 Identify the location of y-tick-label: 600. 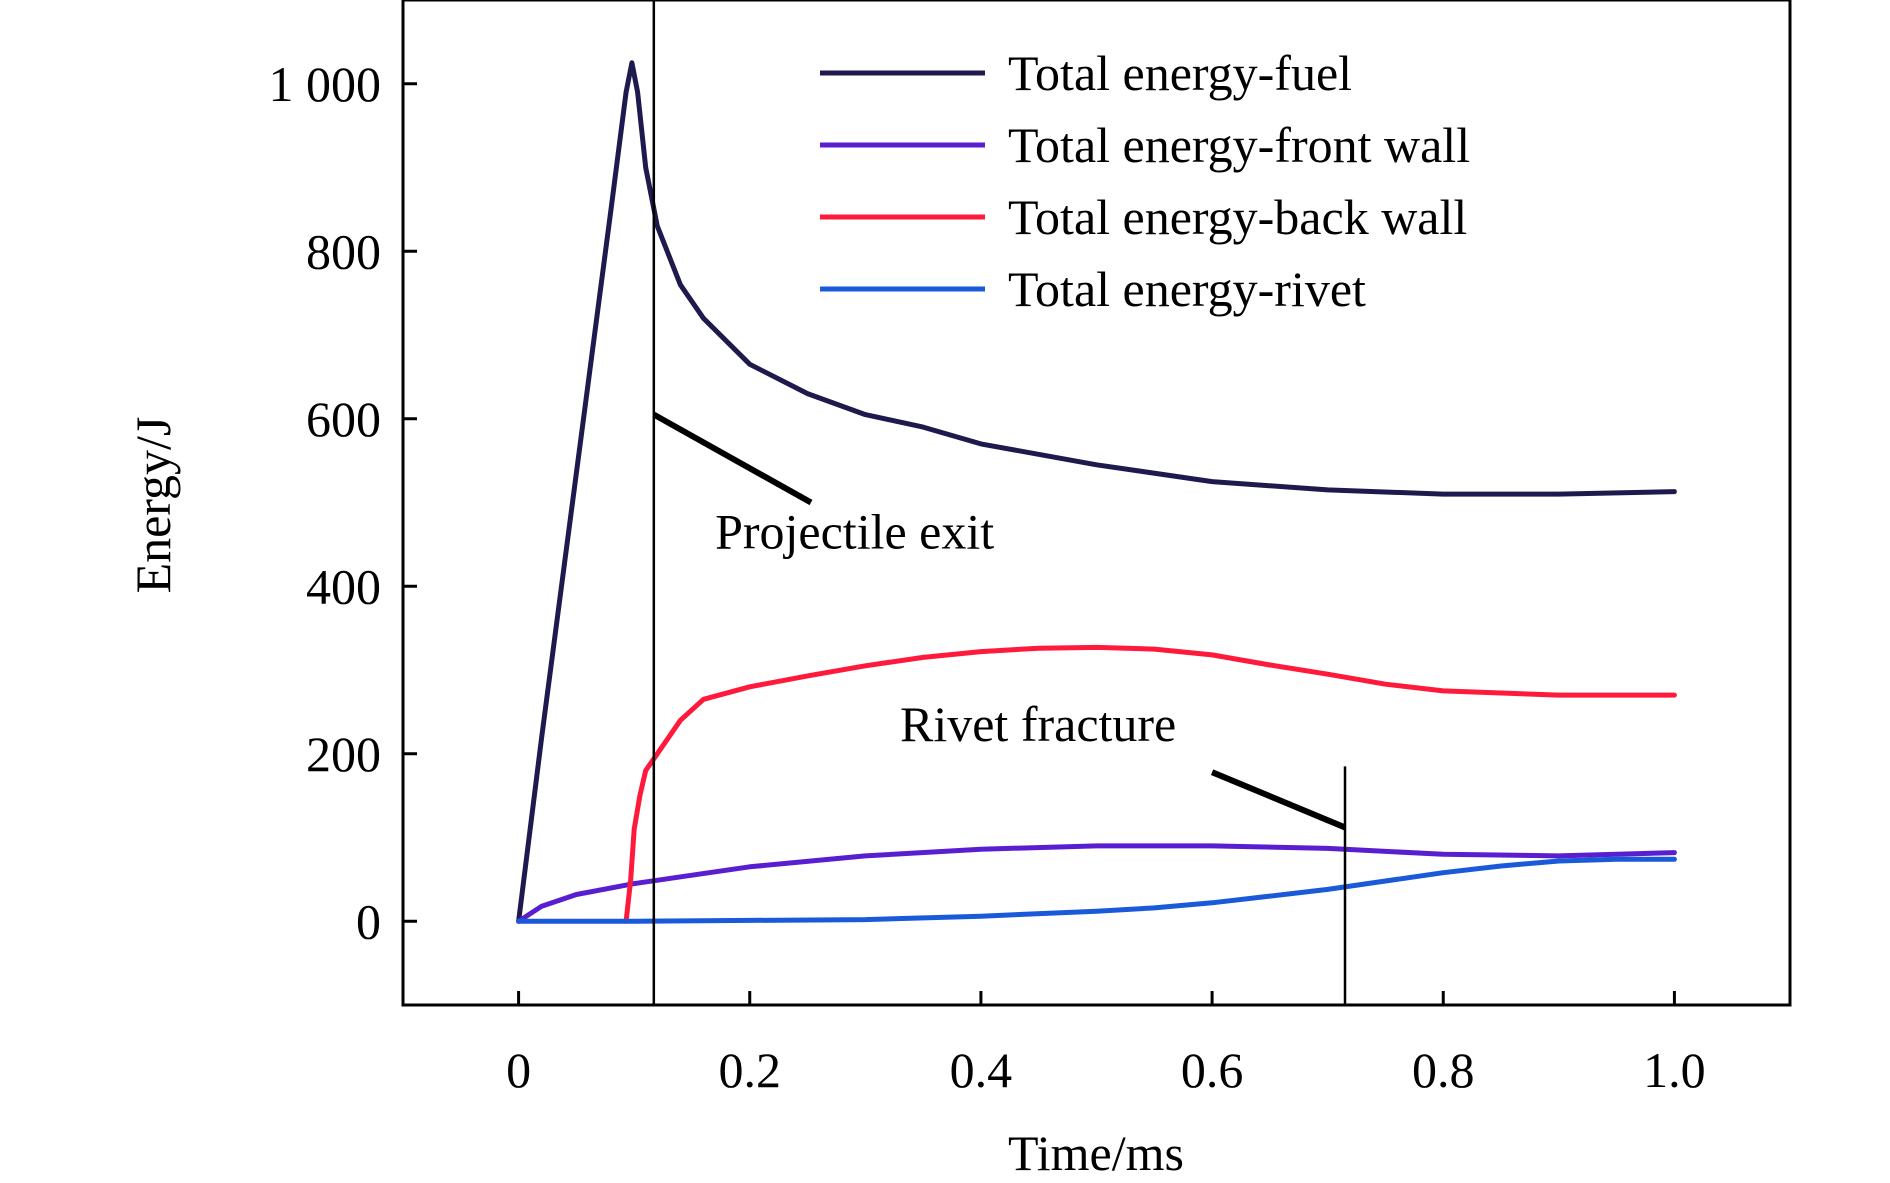
(343, 419).